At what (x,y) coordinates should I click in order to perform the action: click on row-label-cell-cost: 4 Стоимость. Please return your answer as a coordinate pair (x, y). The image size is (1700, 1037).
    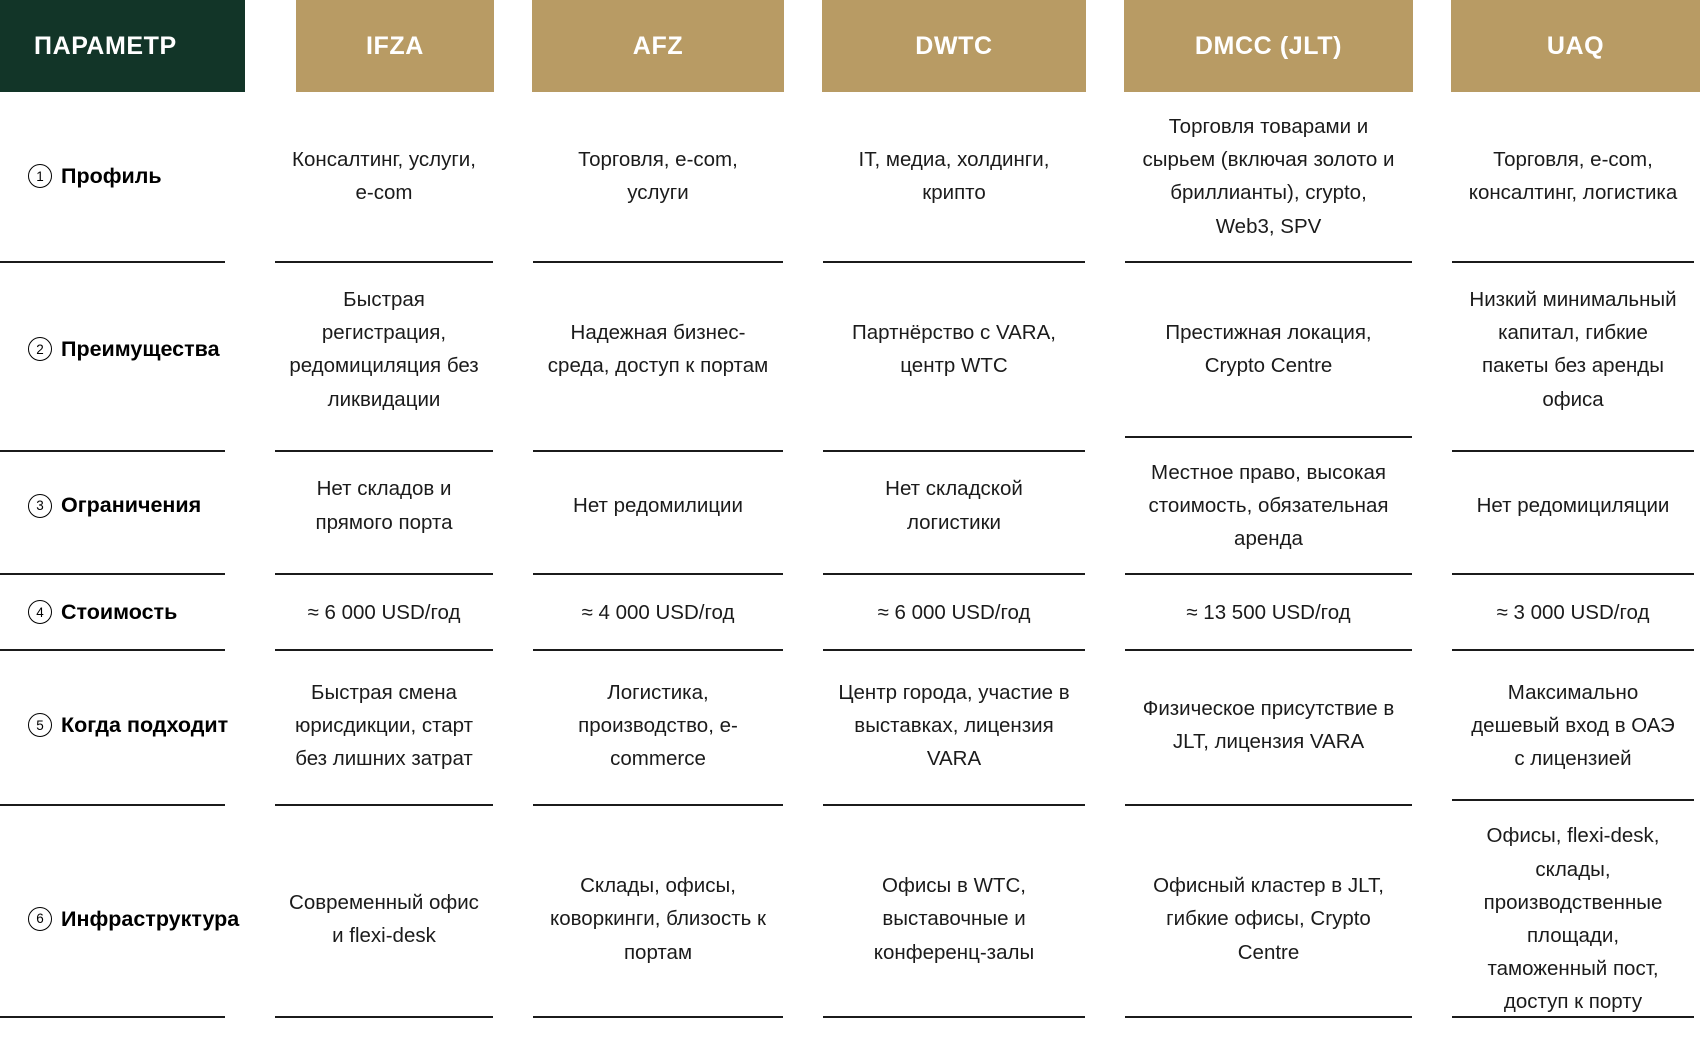
    Looking at the image, I should click on (122, 611).